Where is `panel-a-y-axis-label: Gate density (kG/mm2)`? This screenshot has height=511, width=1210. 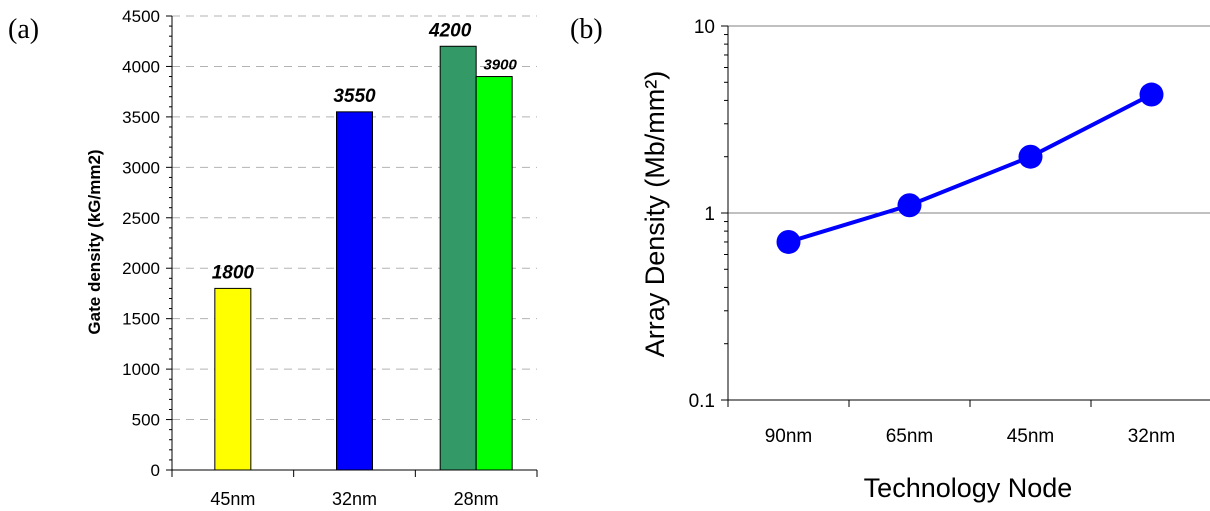 panel-a-y-axis-label: Gate density (kG/mm2) is located at coordinates (94, 241).